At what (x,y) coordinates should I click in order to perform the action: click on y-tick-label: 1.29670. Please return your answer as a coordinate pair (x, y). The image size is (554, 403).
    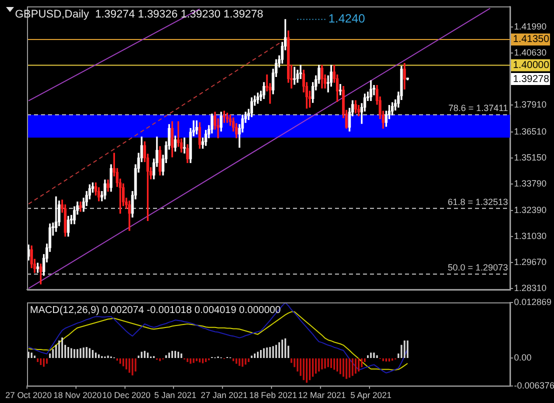
    Looking at the image, I should click on (530, 262).